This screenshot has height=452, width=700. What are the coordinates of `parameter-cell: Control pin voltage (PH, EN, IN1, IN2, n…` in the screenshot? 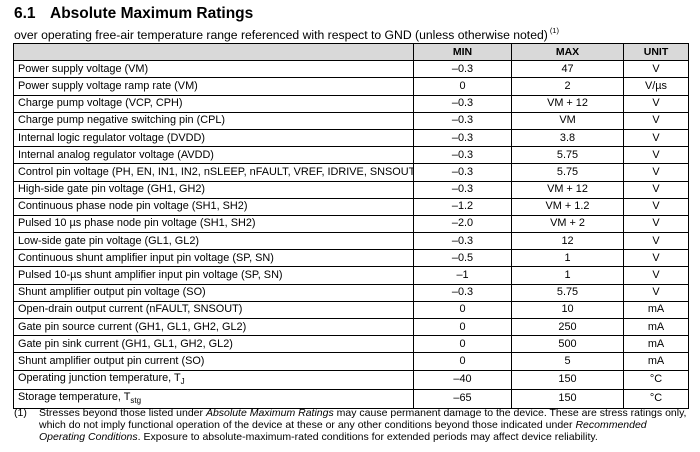 It's located at (213, 172).